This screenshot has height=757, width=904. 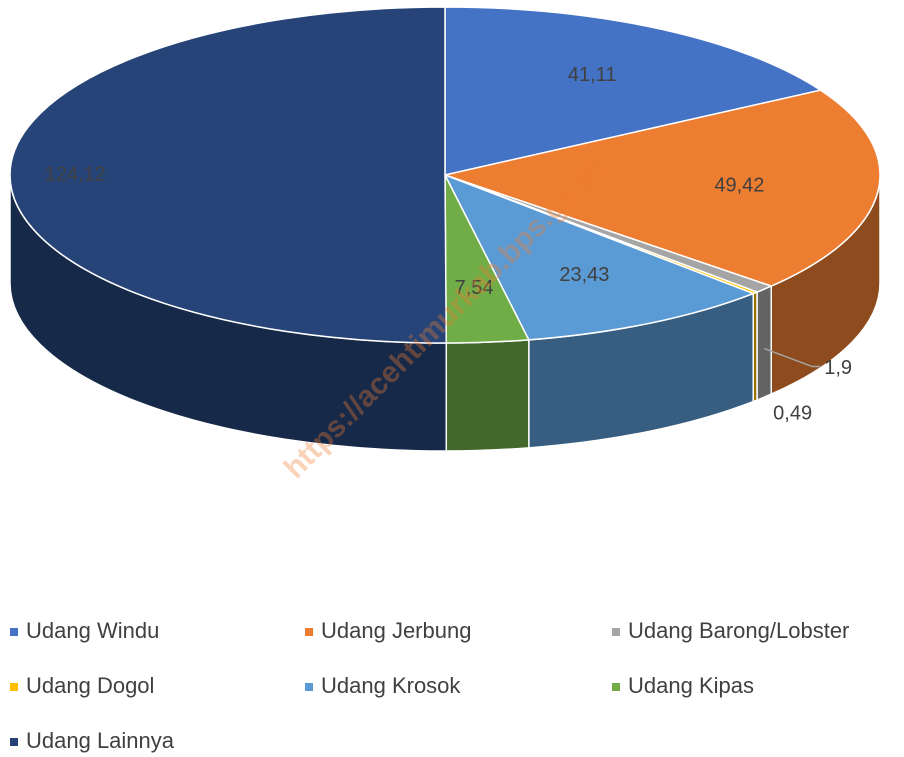 What do you see at coordinates (92, 630) in the screenshot?
I see `legend-label: Udang Windu` at bounding box center [92, 630].